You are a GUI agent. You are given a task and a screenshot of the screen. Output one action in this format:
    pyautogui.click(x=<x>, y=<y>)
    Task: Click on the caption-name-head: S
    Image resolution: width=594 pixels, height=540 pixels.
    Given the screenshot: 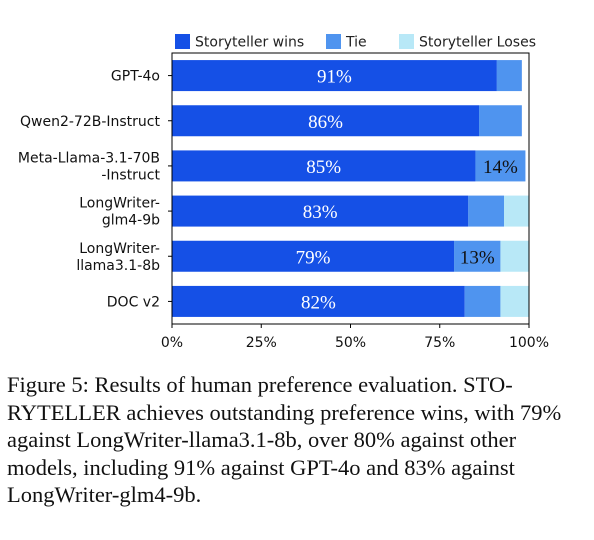 What is the action you would take?
    pyautogui.click(x=469, y=384)
    